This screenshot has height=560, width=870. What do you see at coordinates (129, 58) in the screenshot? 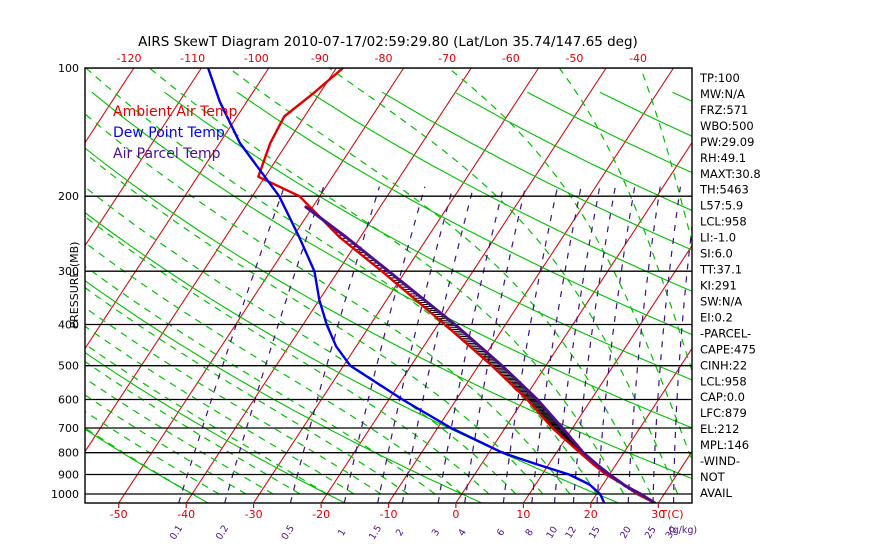
I see `top-temp-tick: -120` at bounding box center [129, 58].